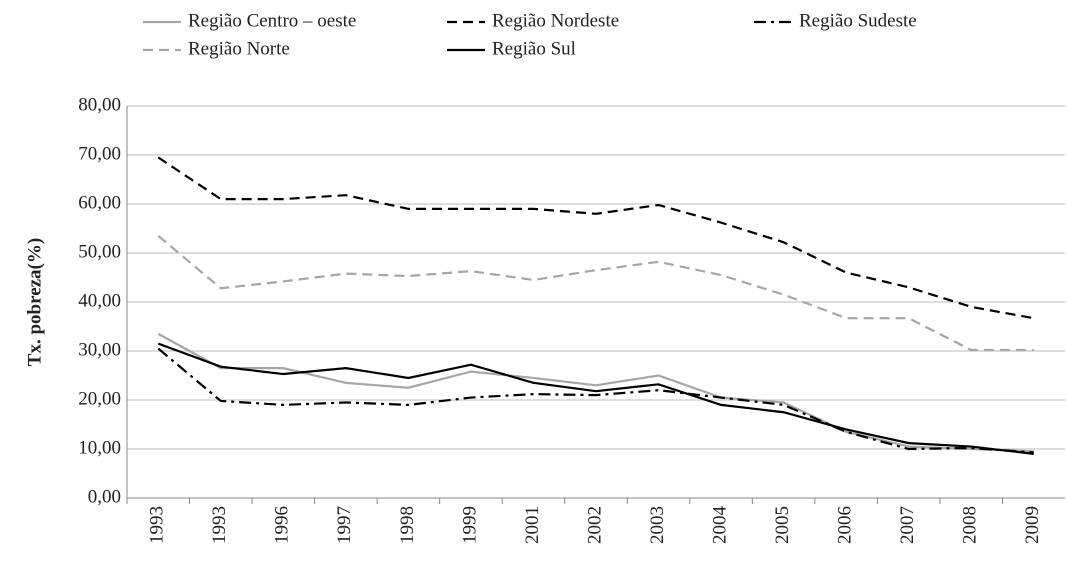 The width and height of the screenshot is (1067, 562). What do you see at coordinates (782, 525) in the screenshot?
I see `x-tick-label: 2005` at bounding box center [782, 525].